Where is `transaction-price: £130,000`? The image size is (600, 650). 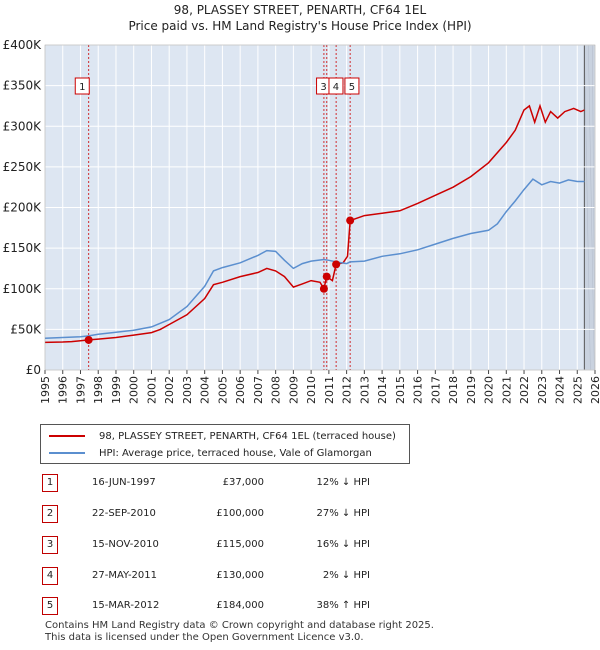 transaction-price: £130,000 is located at coordinates (240, 575).